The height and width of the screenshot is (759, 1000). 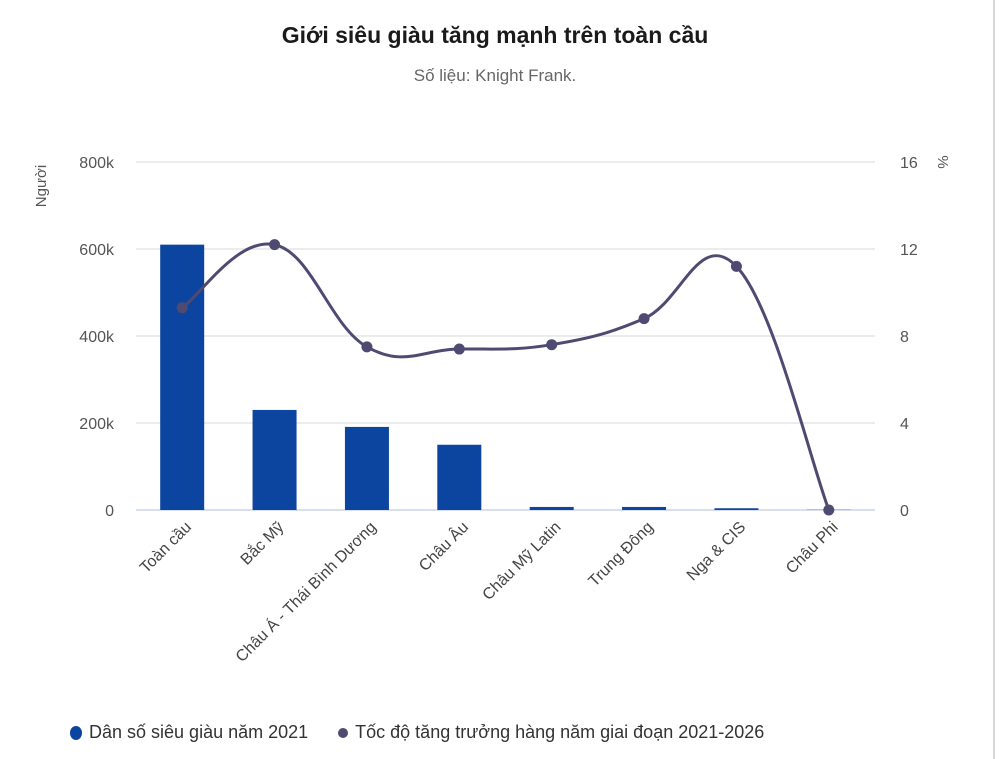 I want to click on x-tick-label: Châu Phi, so click(x=812, y=548).